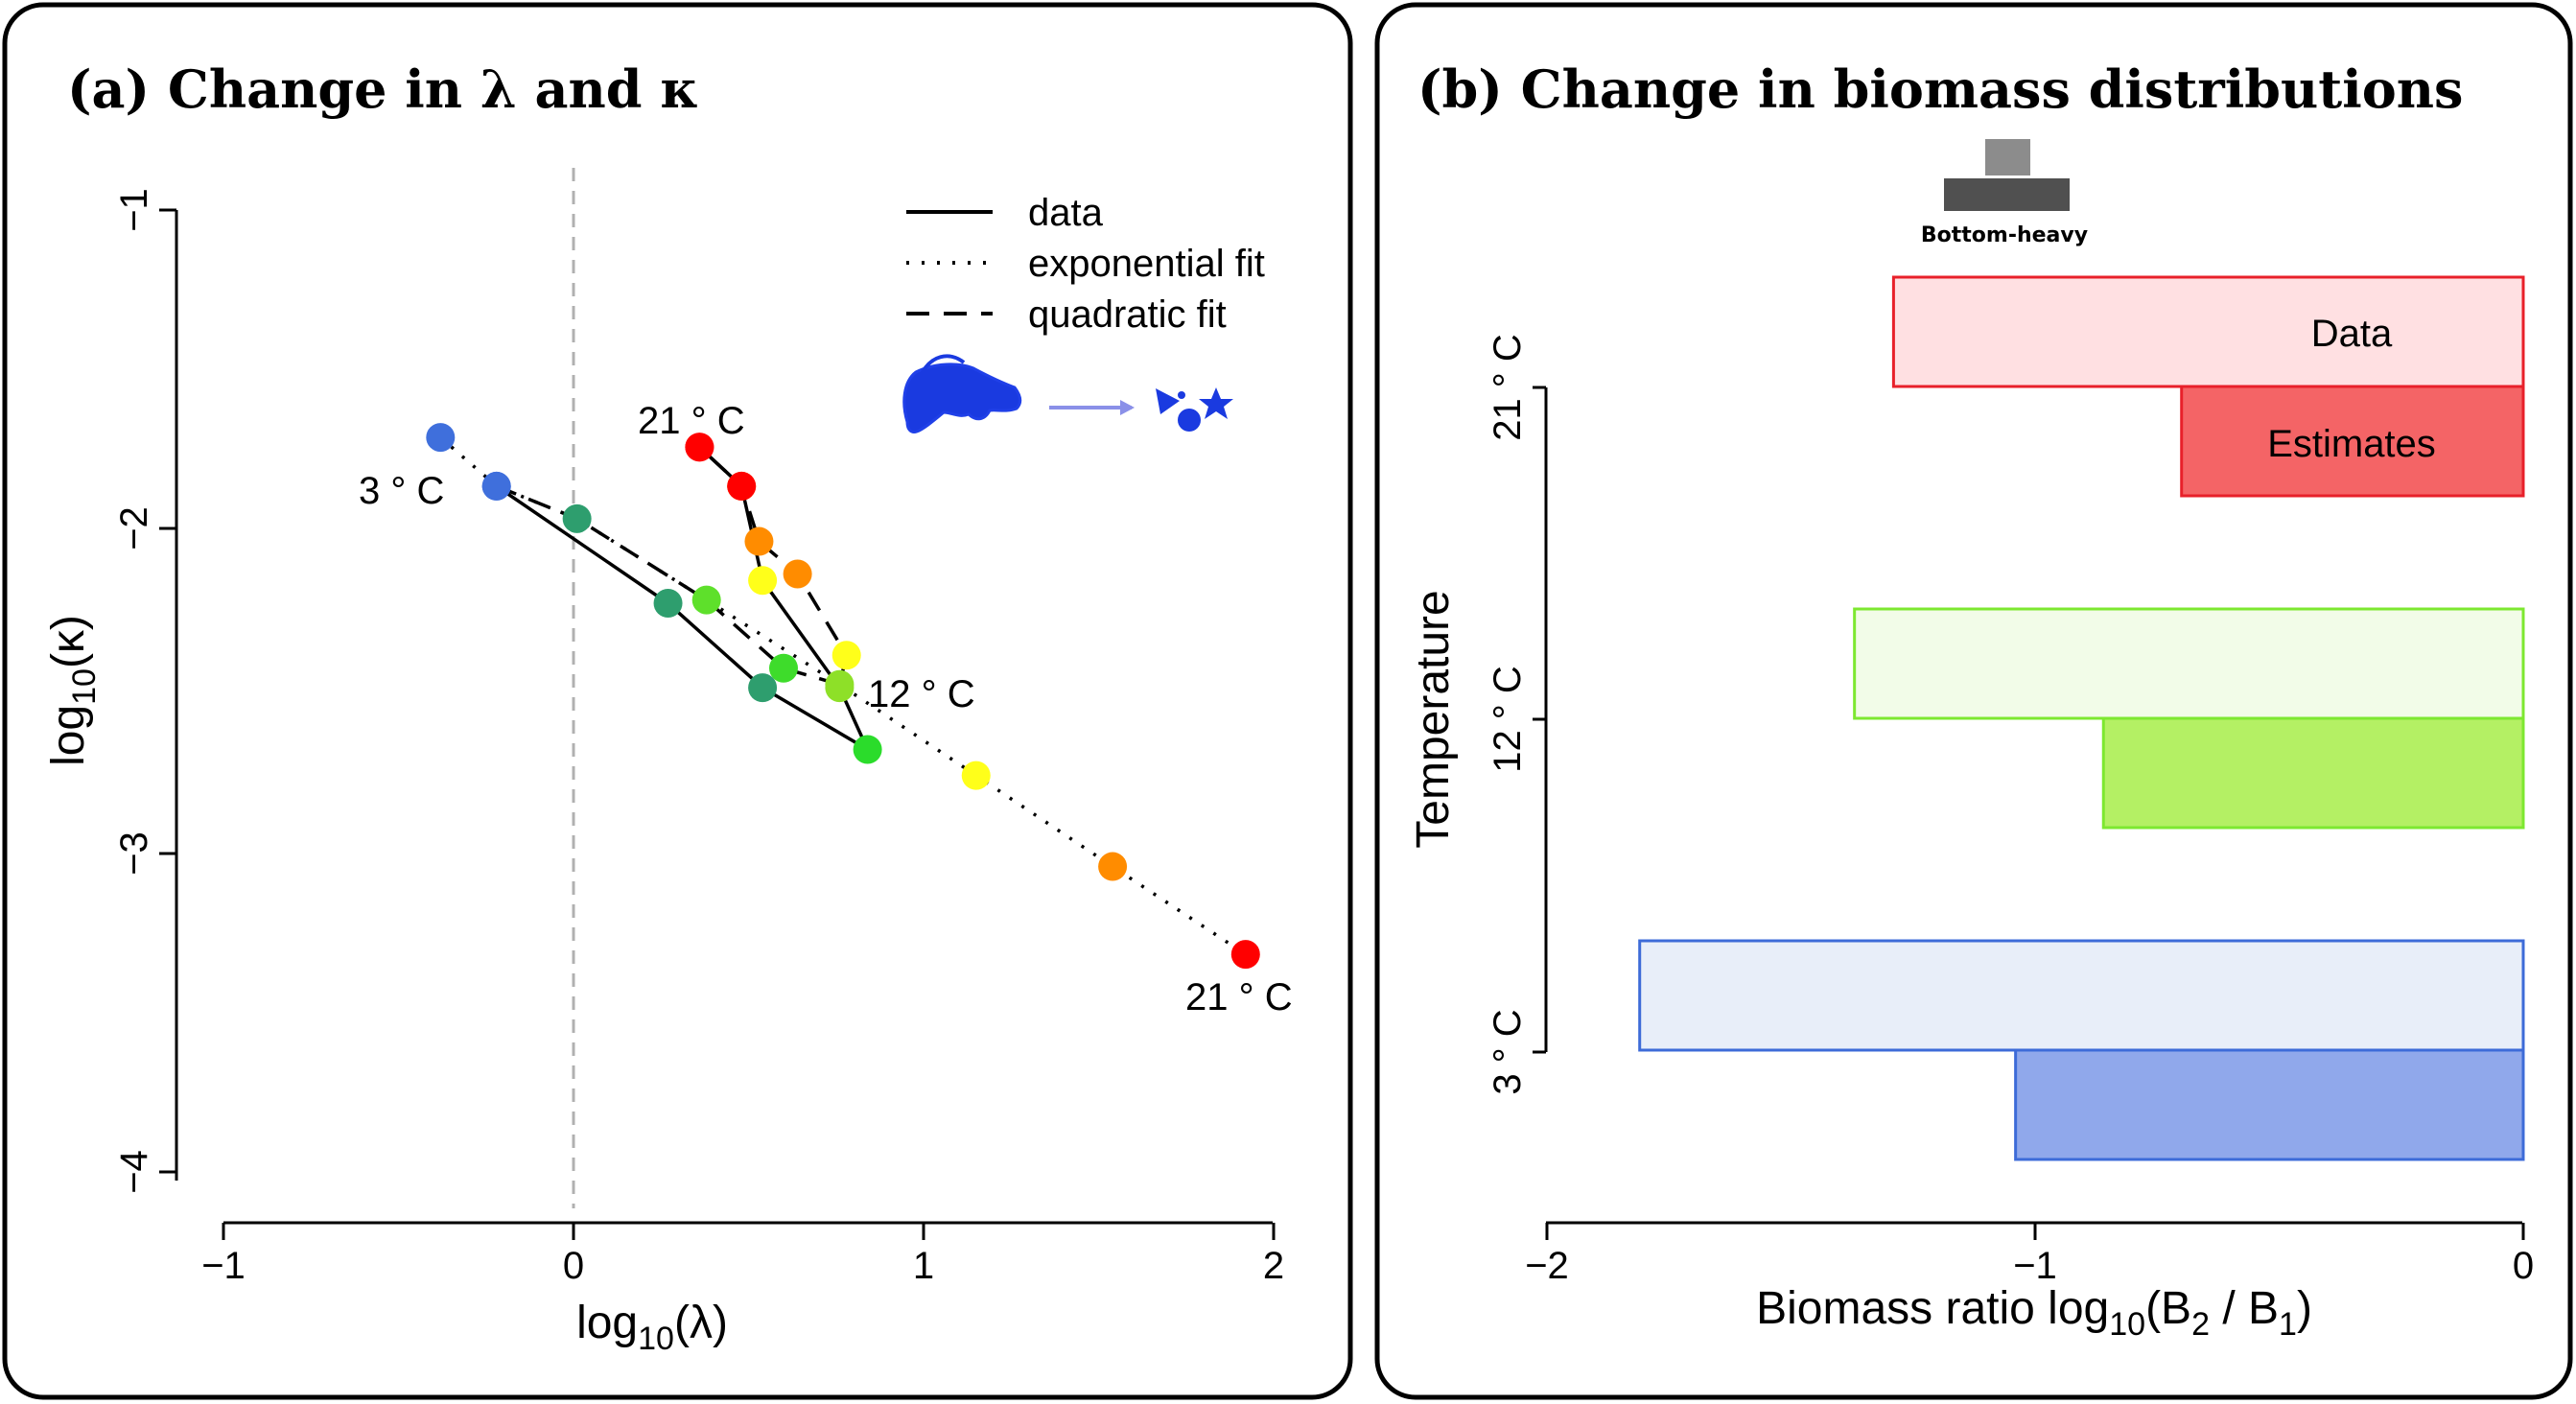 This screenshot has height=1404, width=2576. What do you see at coordinates (1273, 1266) in the screenshot?
I see `x-tick-label-a: 2` at bounding box center [1273, 1266].